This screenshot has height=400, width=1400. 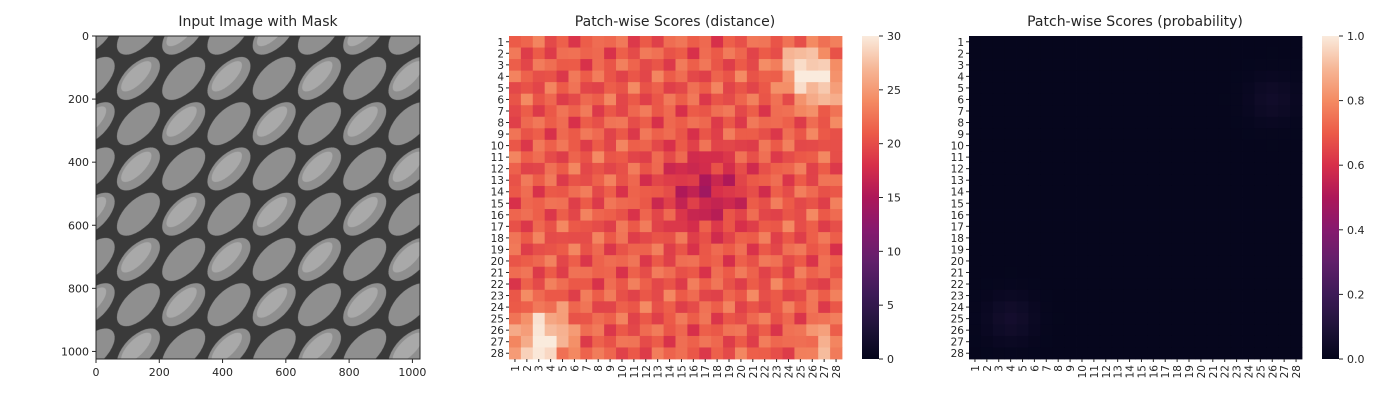 What do you see at coordinates (497, 170) in the screenshot?
I see `row-label: 12` at bounding box center [497, 170].